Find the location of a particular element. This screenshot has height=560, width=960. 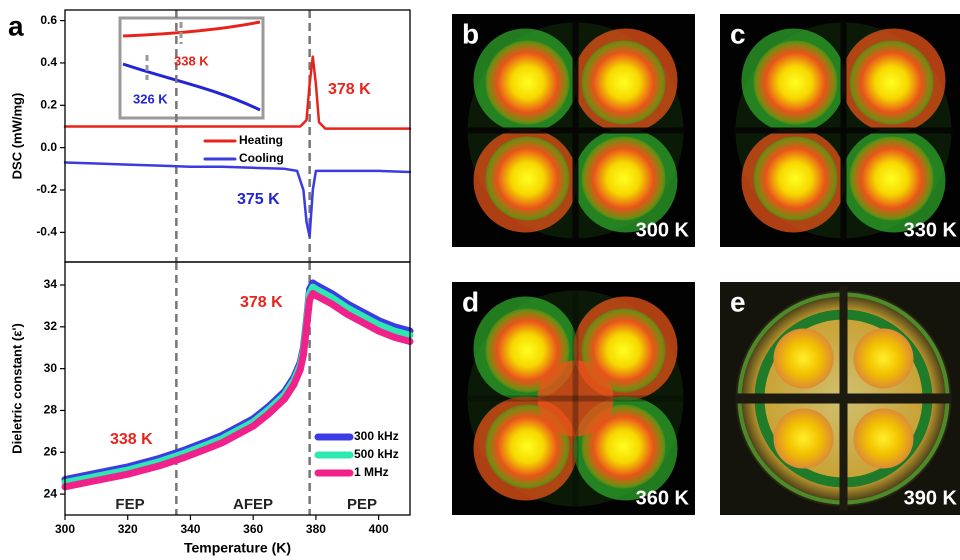

legend-label: Cooling is located at coordinates (261, 158).